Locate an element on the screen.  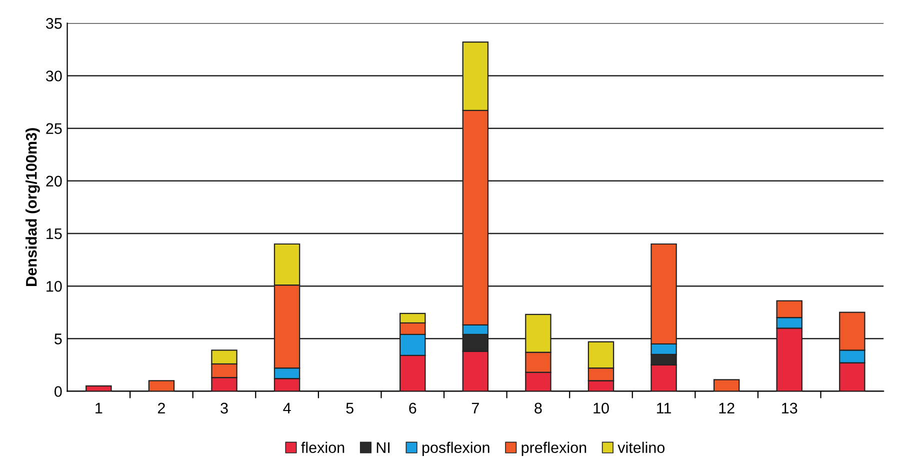
legend-label: vitelino is located at coordinates (641, 448).